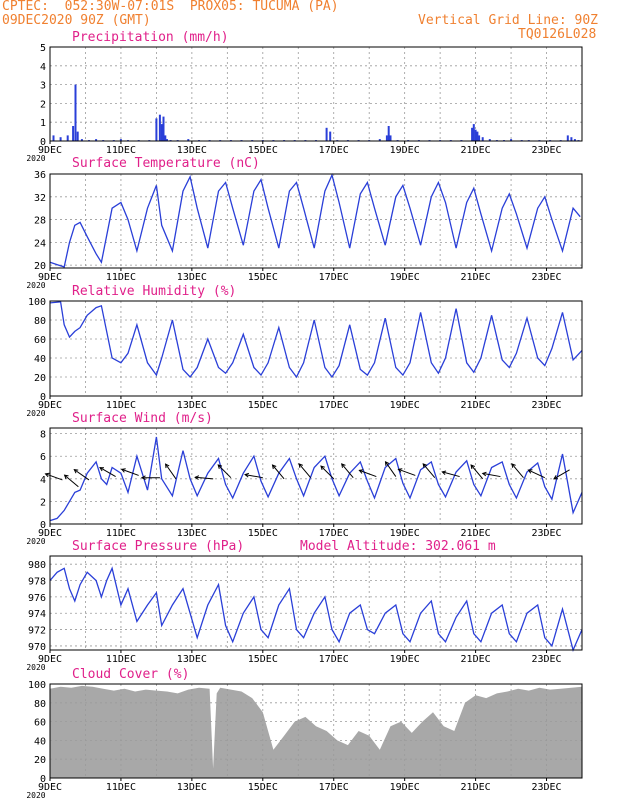  Describe the element at coordinates (43, 142) in the screenshot. I see `y-tick-label: 0` at that location.